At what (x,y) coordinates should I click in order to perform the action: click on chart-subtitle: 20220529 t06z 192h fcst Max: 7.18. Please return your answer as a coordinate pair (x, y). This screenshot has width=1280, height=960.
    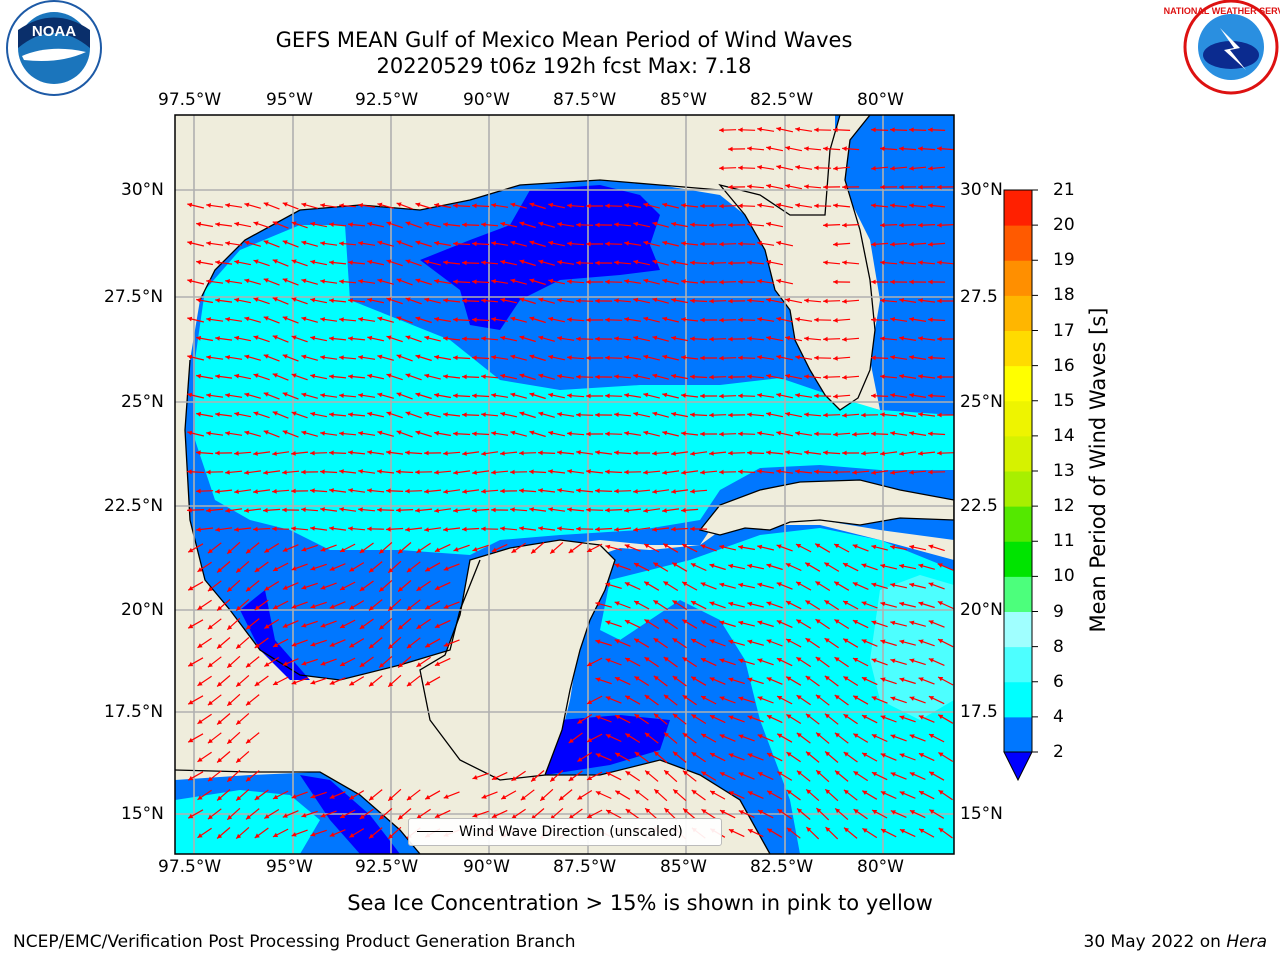
    Looking at the image, I should click on (564, 66).